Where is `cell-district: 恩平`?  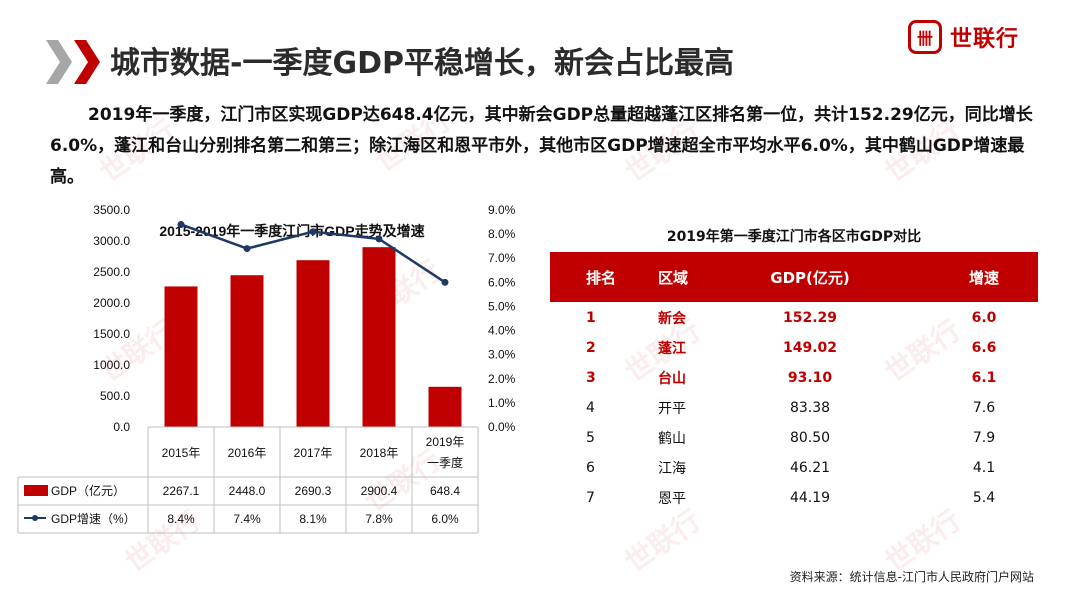 cell-district: 恩平 is located at coordinates (672, 499).